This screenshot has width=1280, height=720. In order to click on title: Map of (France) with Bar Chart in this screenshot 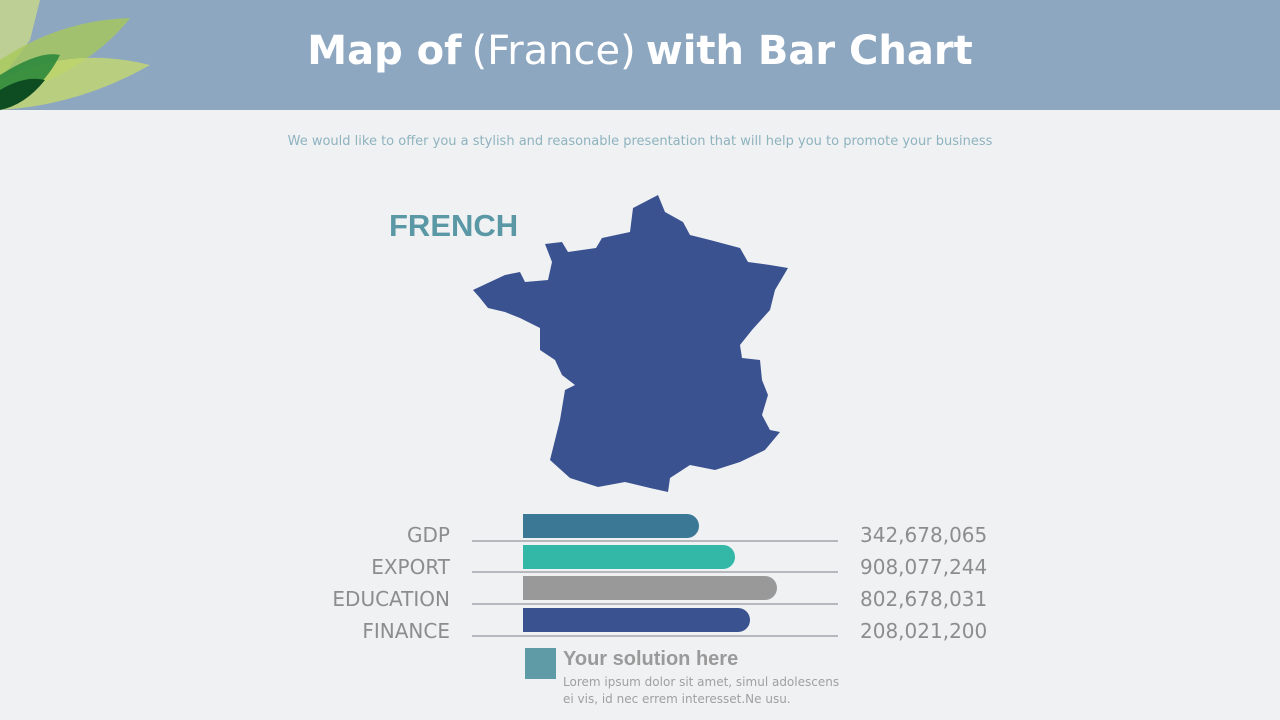, I will do `click(640, 51)`.